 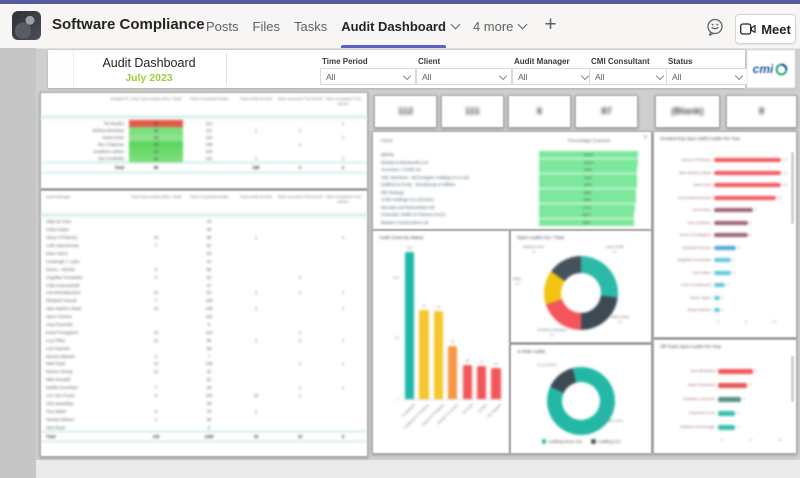 What do you see at coordinates (108, 130) in the screenshot?
I see `row-name: Melissa McKinlay` at bounding box center [108, 130].